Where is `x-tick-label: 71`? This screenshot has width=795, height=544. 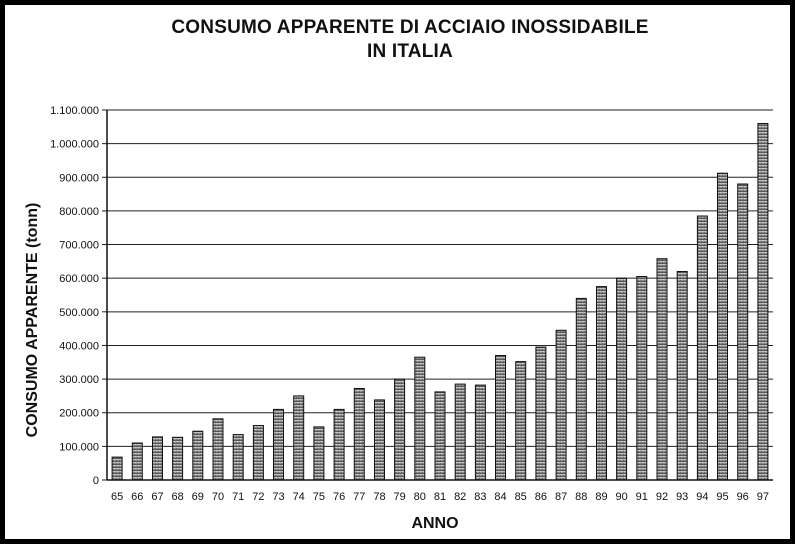 x-tick-label: 71 is located at coordinates (238, 497).